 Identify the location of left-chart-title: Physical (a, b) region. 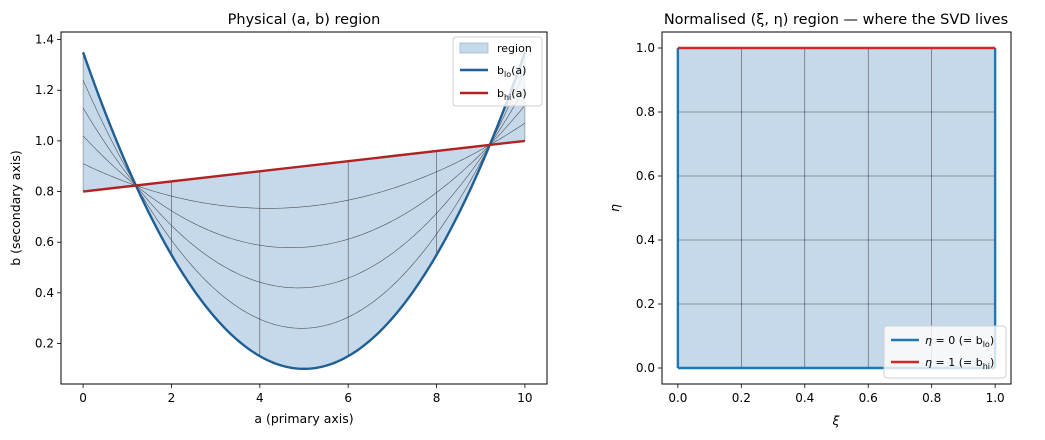
(304, 20).